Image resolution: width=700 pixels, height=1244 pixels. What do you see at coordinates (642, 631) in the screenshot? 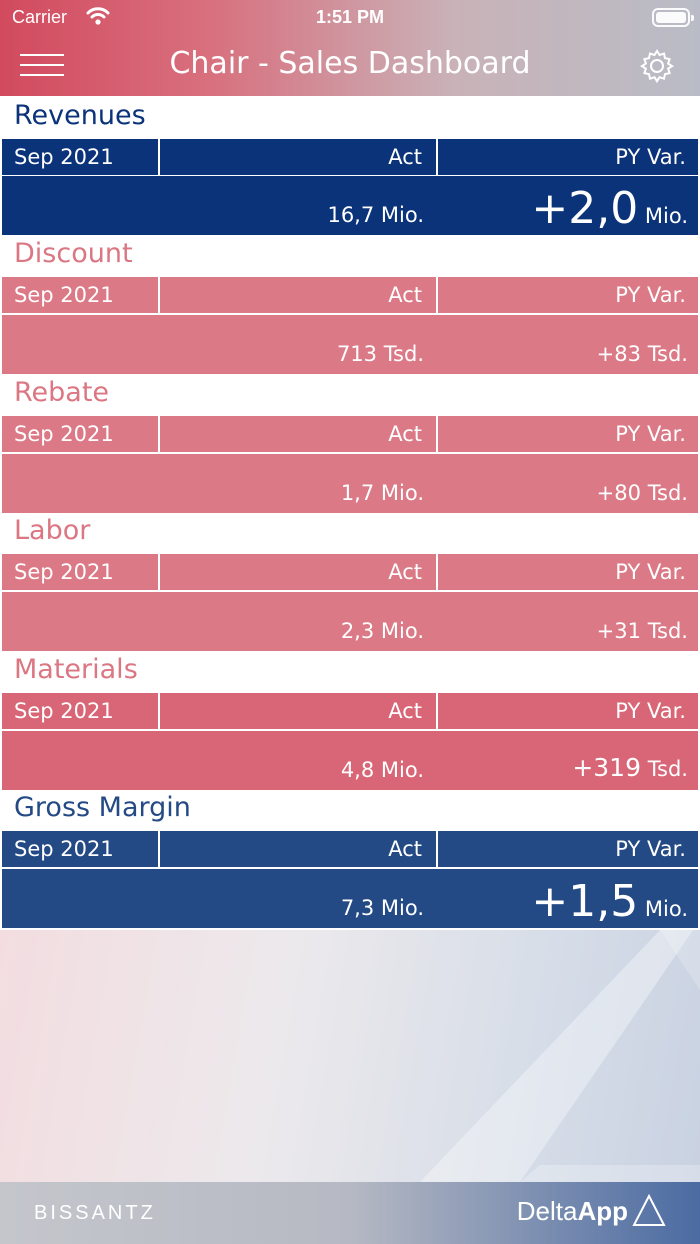
I see `py-var-value: +31 Tsd.` at bounding box center [642, 631].